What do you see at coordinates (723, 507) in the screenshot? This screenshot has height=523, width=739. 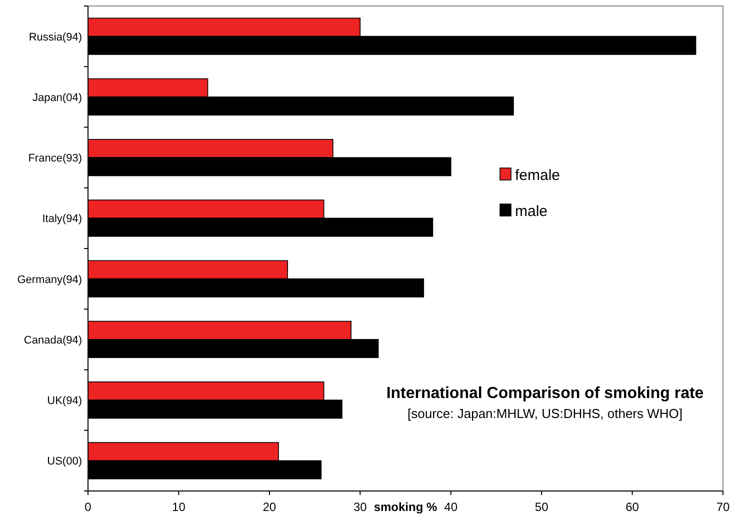 I see `x-tick-label: 70` at bounding box center [723, 507].